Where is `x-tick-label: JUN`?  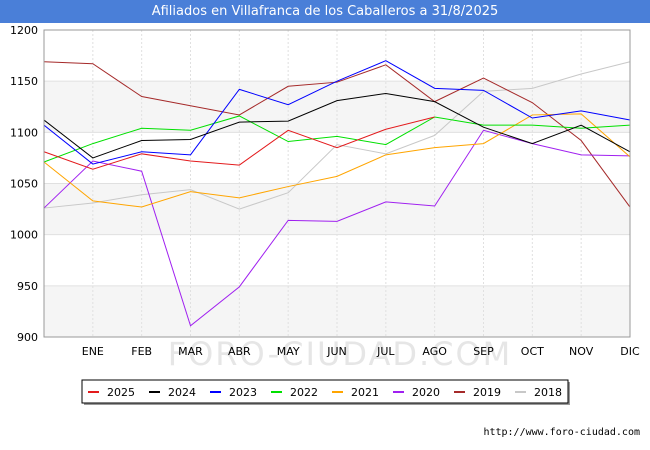 x-tick-label: JUN is located at coordinates (336, 351).